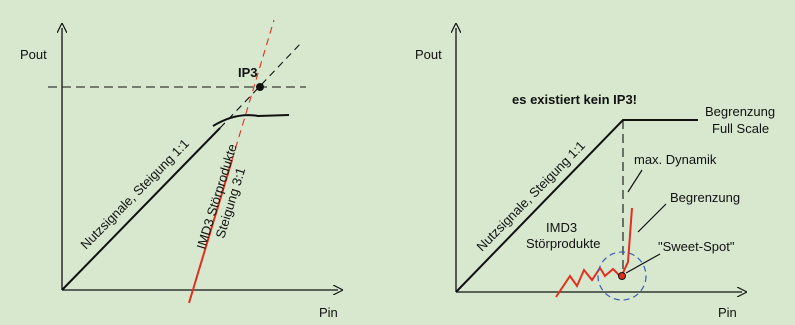  What do you see at coordinates (652, 218) in the screenshot?
I see `right-limit-pointer` at bounding box center [652, 218].